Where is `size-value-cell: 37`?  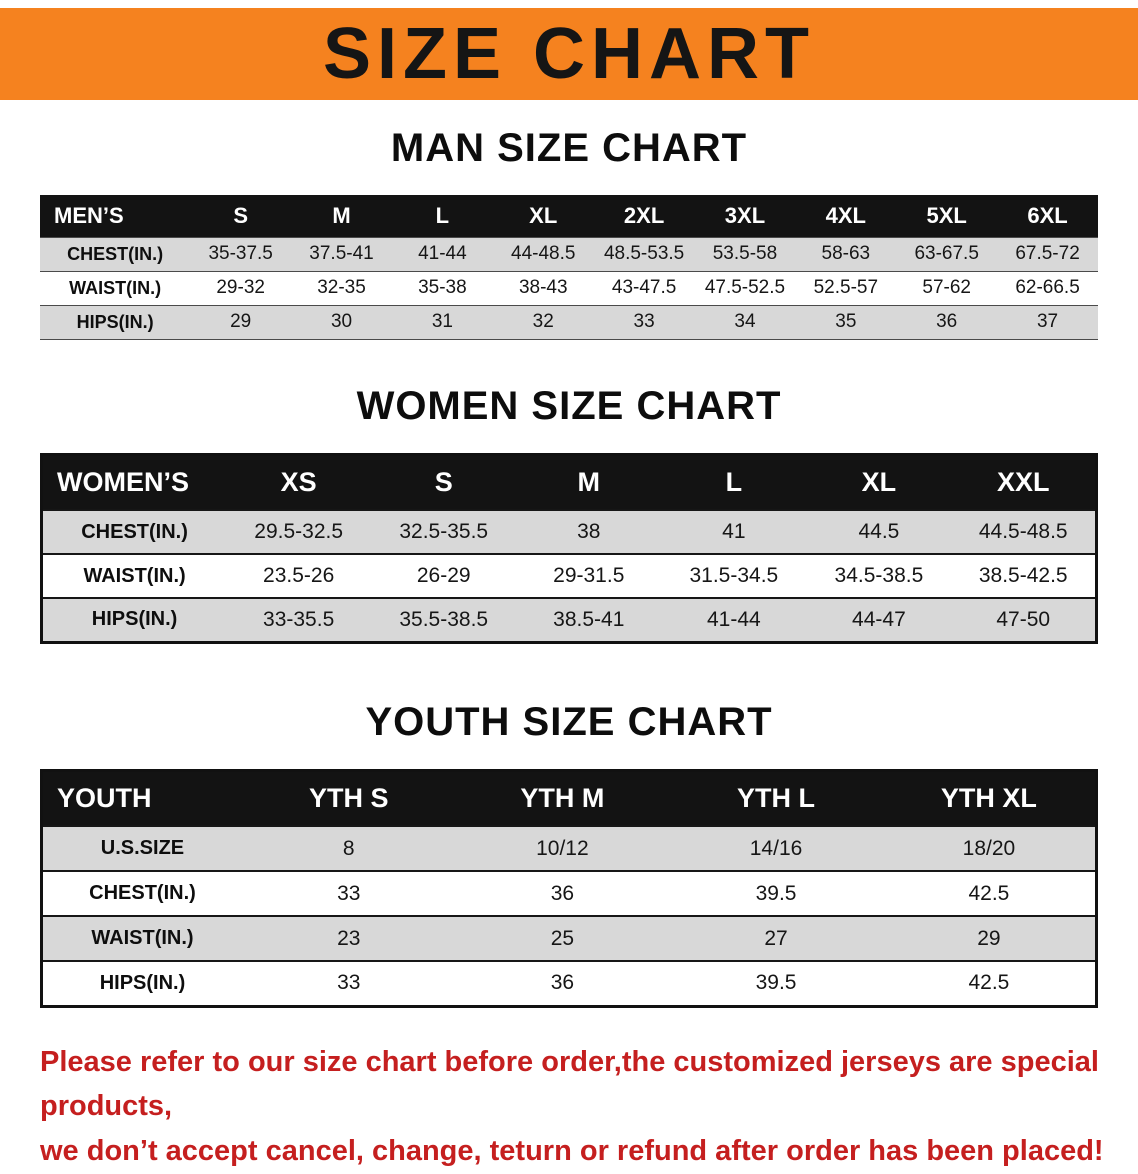 size-value-cell: 37 is located at coordinates (1047, 322).